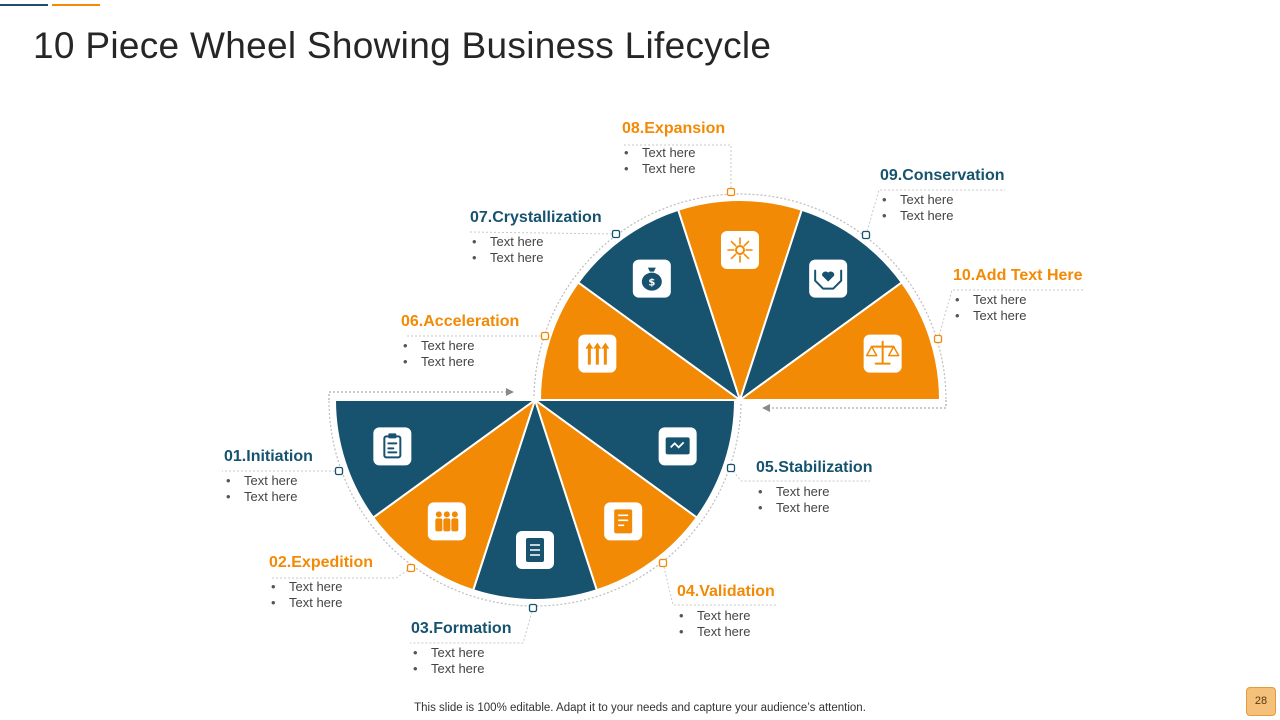  I want to click on stage-heading: 06.Acceleration, so click(460, 321).